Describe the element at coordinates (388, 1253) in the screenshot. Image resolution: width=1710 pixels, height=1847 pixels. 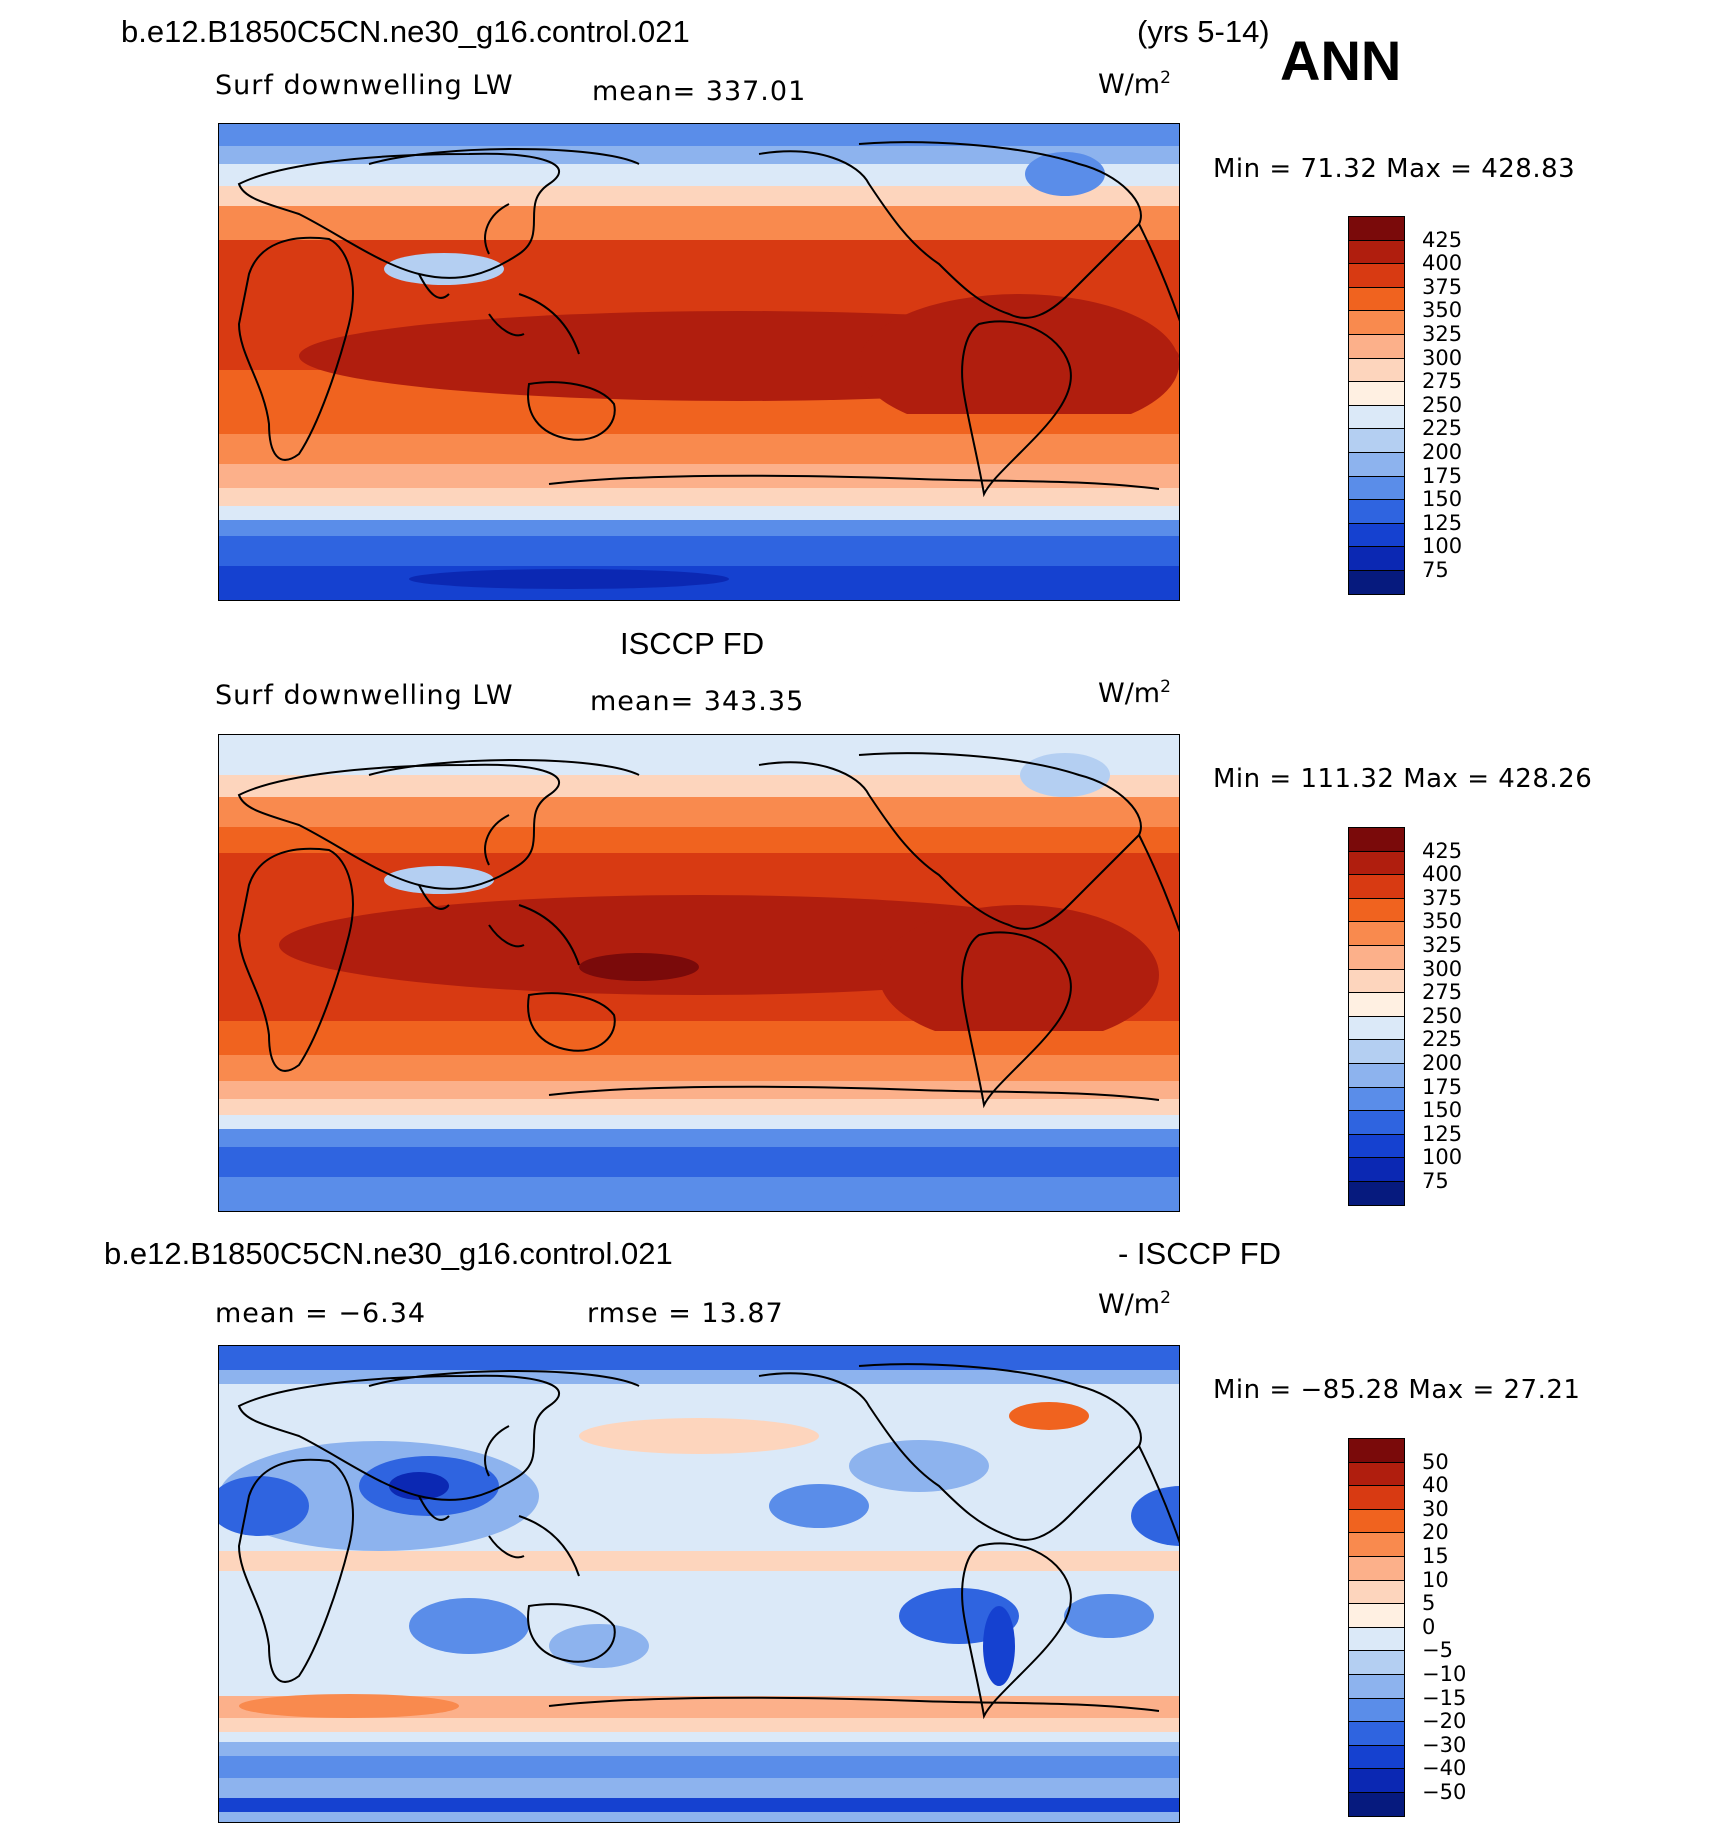
I see `panel3-title: b.e12.B1850C5CN.ne30_g16.control.021` at that location.